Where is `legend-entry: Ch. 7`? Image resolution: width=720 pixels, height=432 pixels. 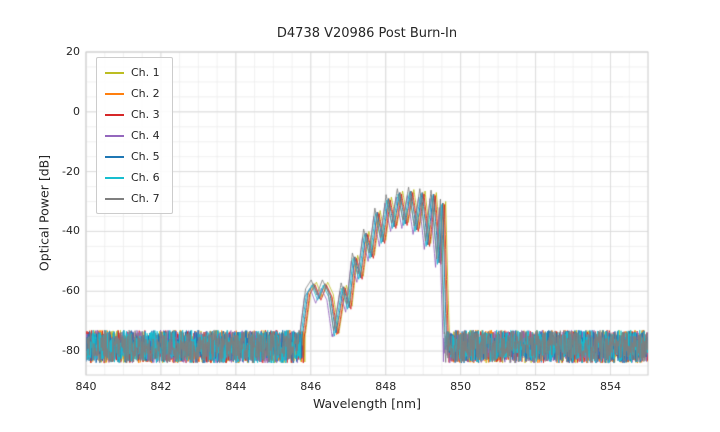 legend-entry: Ch. 7 is located at coordinates (132, 198).